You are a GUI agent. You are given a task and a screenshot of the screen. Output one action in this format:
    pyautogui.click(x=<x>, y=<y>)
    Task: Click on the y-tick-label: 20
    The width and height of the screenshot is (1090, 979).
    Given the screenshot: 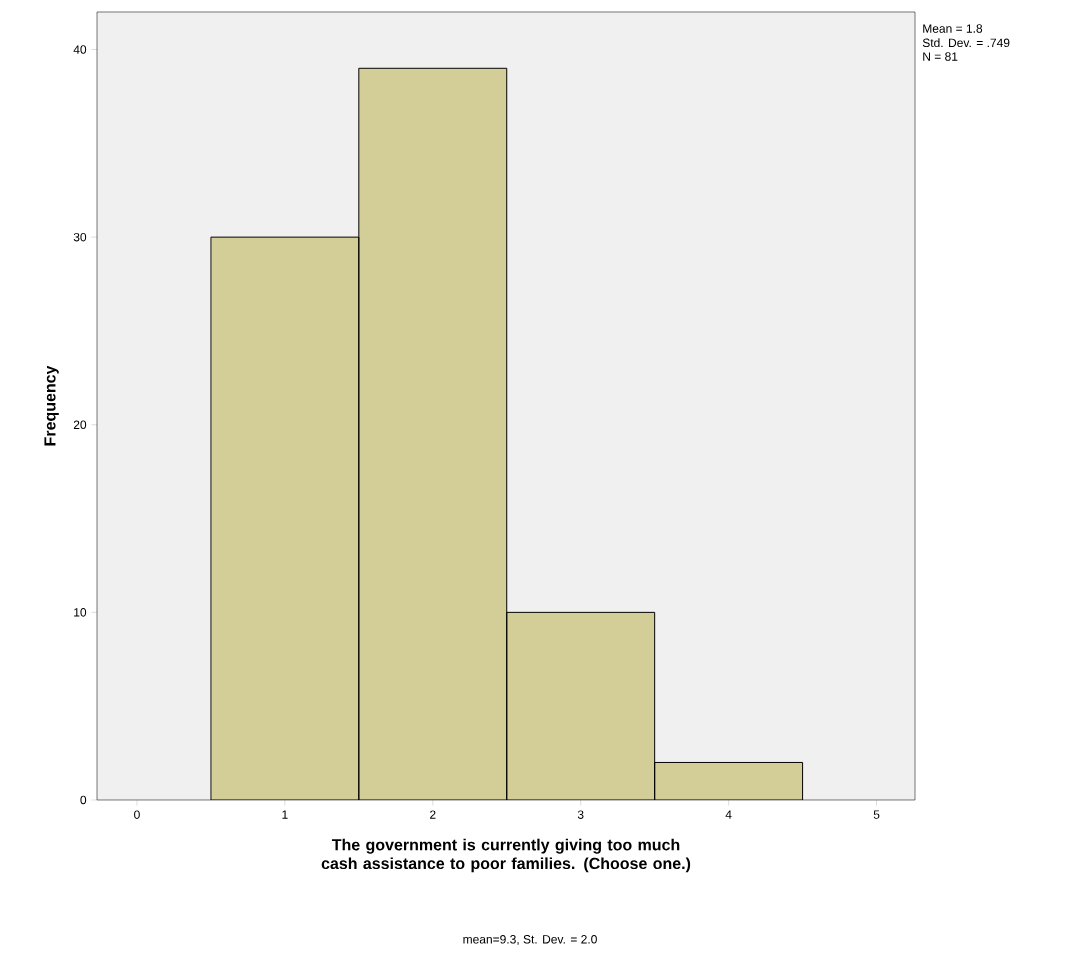 What is the action you would take?
    pyautogui.click(x=80, y=425)
    